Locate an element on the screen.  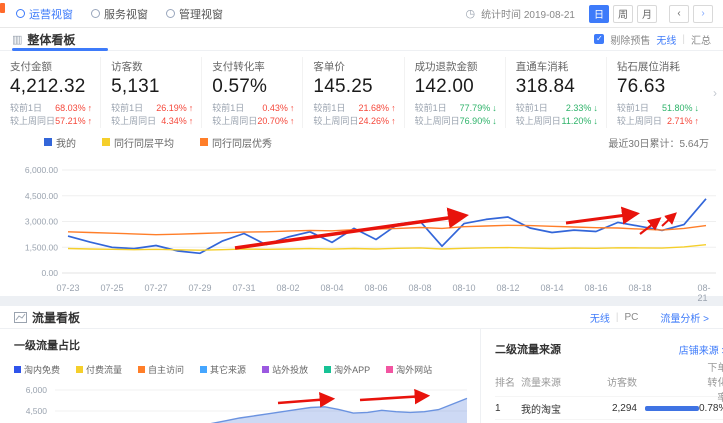
prev-date-button: ‹ is located at coordinates (679, 13).